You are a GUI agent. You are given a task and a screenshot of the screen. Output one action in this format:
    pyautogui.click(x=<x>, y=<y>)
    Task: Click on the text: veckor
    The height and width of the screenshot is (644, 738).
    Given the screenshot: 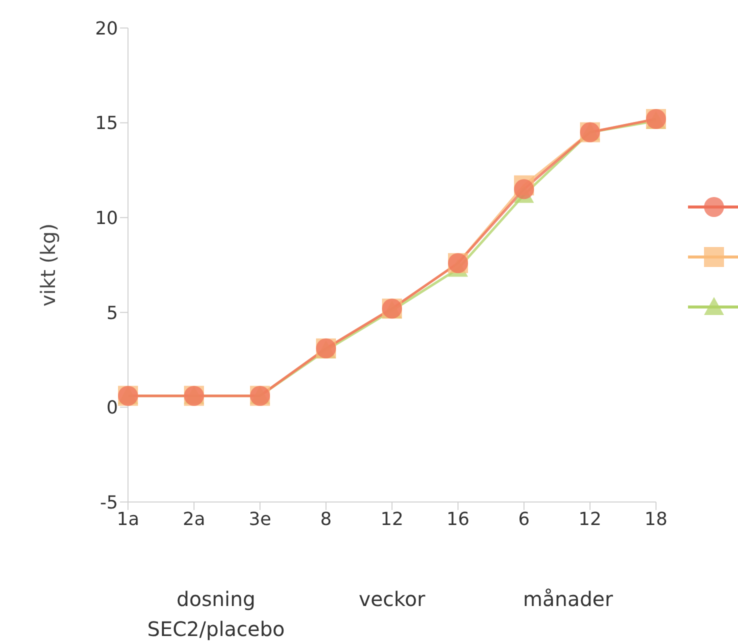 What is the action you would take?
    pyautogui.click(x=392, y=599)
    